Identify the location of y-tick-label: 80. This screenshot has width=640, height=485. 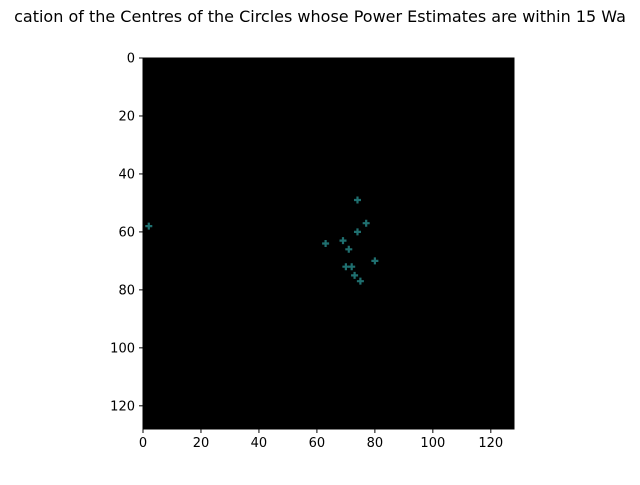
(126, 290).